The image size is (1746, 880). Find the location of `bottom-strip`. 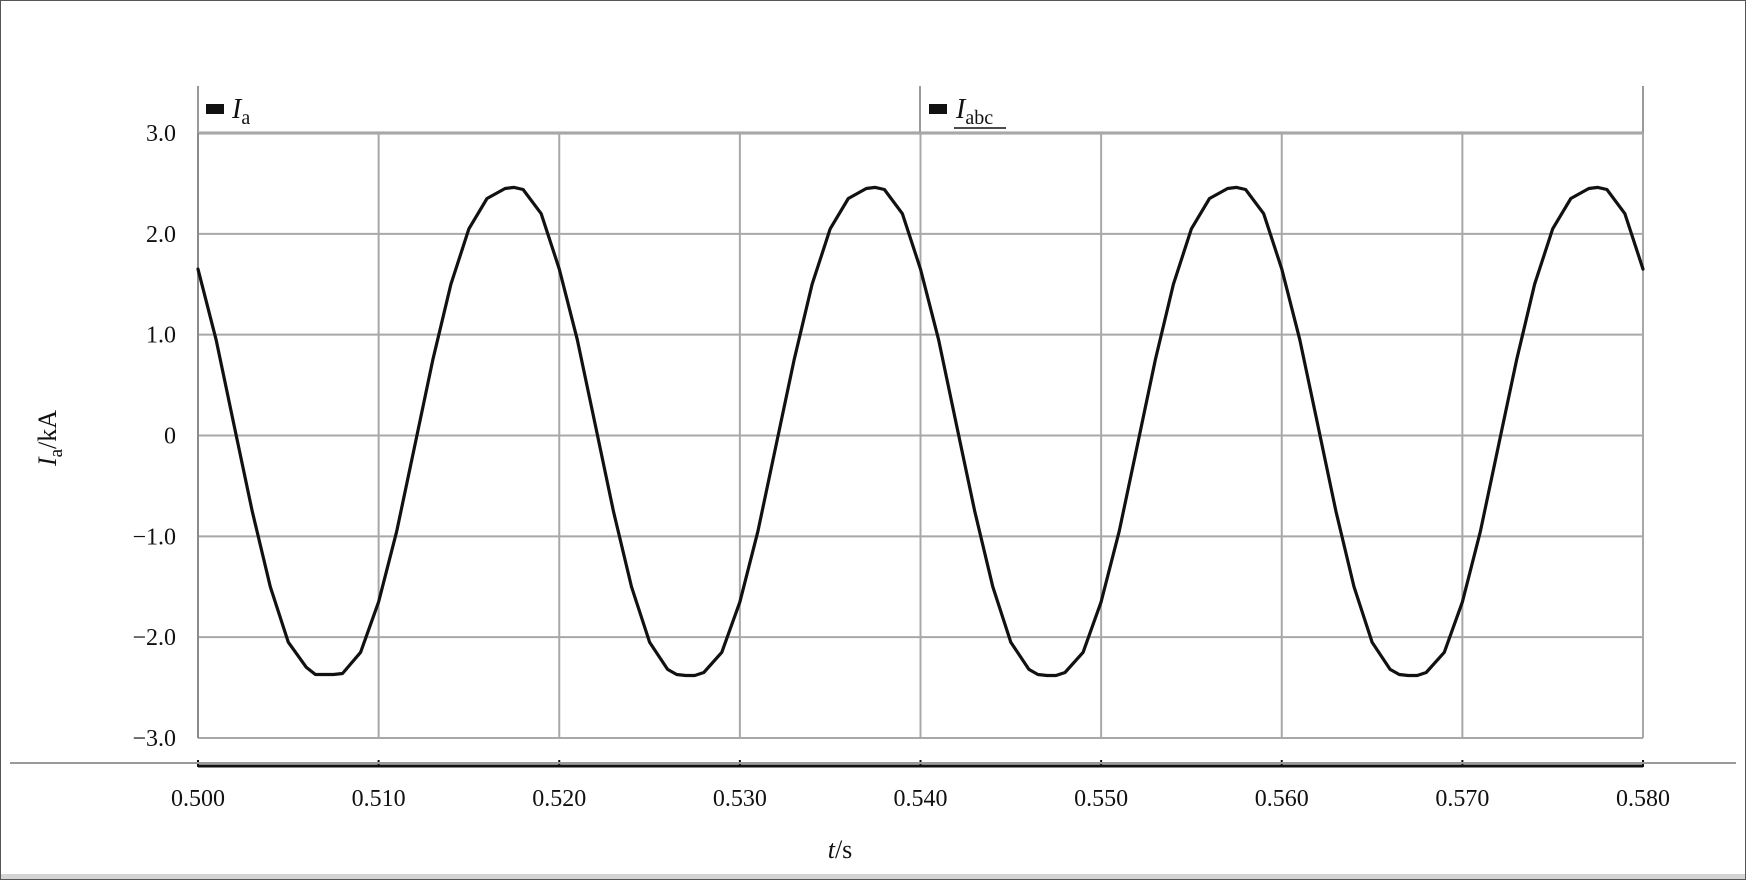

bottom-strip is located at coordinates (873, 876).